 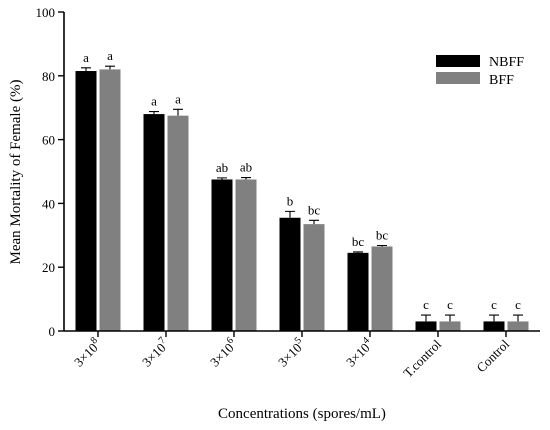 What do you see at coordinates (501, 80) in the screenshot?
I see `legend-label-bff: BFF` at bounding box center [501, 80].